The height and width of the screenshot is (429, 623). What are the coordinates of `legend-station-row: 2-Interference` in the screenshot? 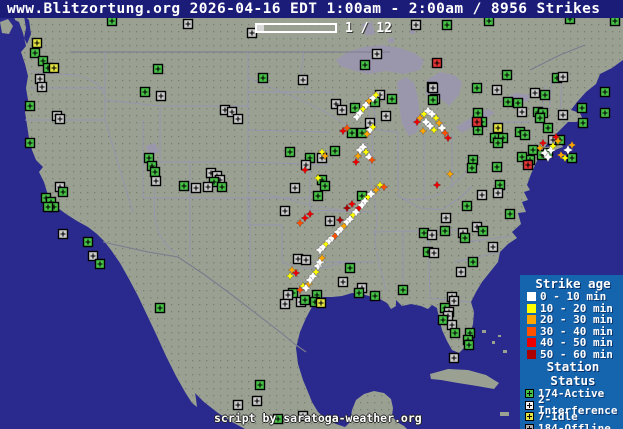 It's located at (573, 405).